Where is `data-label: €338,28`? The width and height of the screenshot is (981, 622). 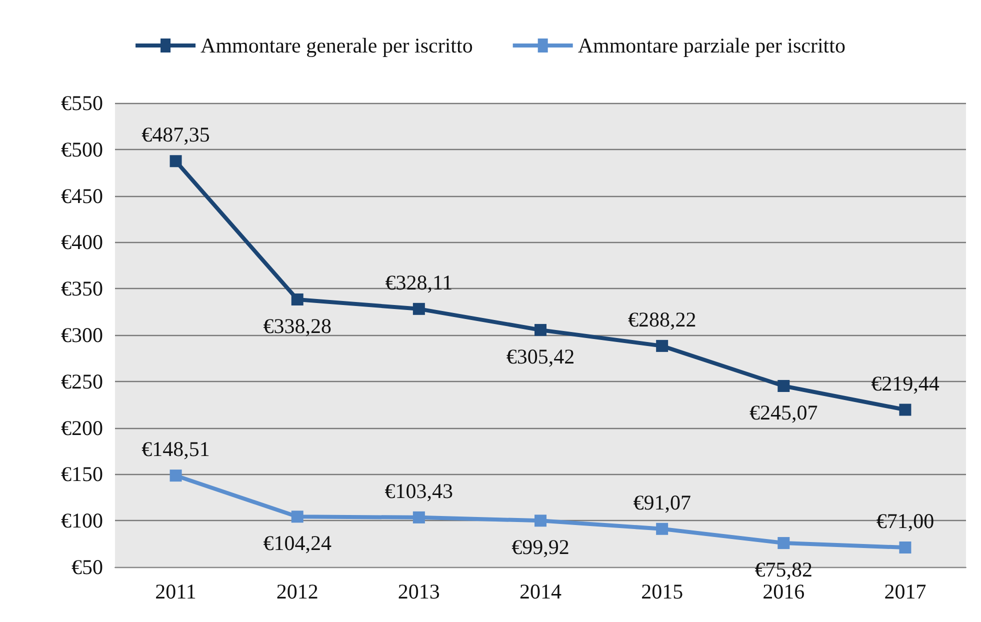
data-label: €338,28 is located at coordinates (297, 326).